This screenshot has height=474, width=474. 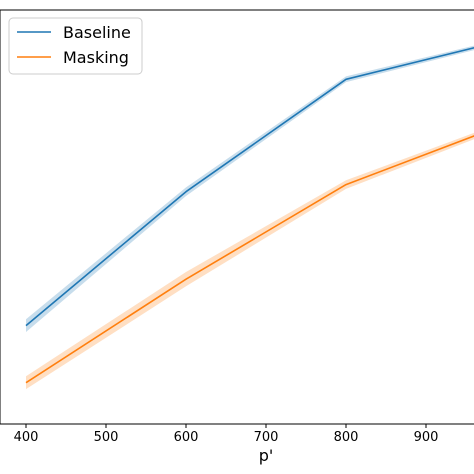 What do you see at coordinates (426, 437) in the screenshot?
I see `x-tick-label-900: 900` at bounding box center [426, 437].